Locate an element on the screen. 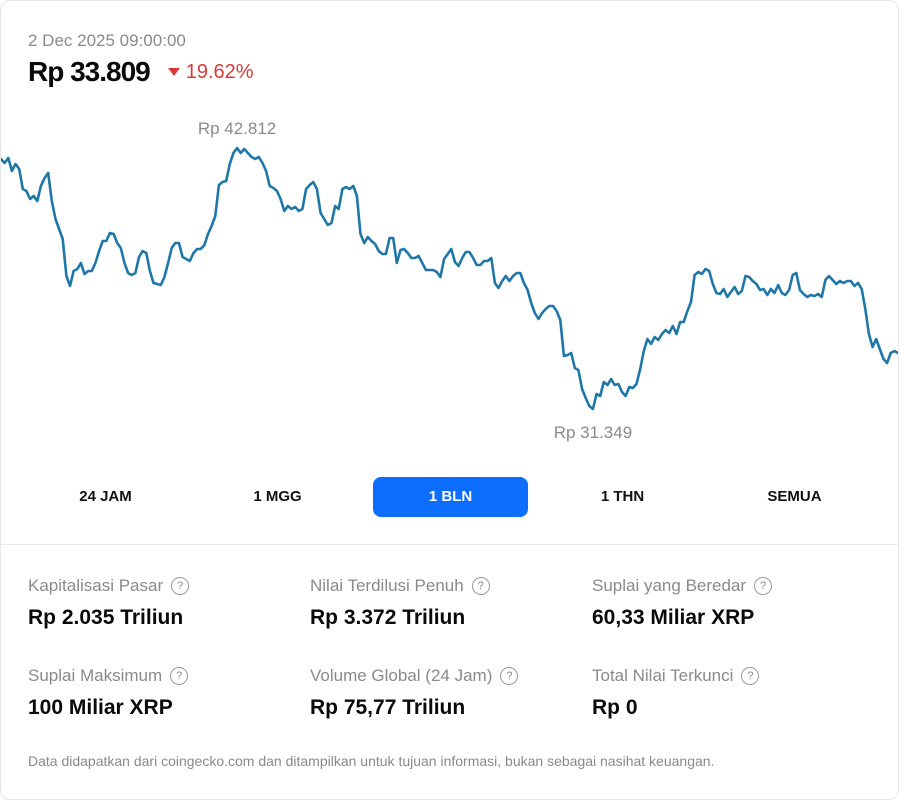 The width and height of the screenshot is (899, 800). stat-label: Nilai Terdilusi Penuh is located at coordinates (387, 585).